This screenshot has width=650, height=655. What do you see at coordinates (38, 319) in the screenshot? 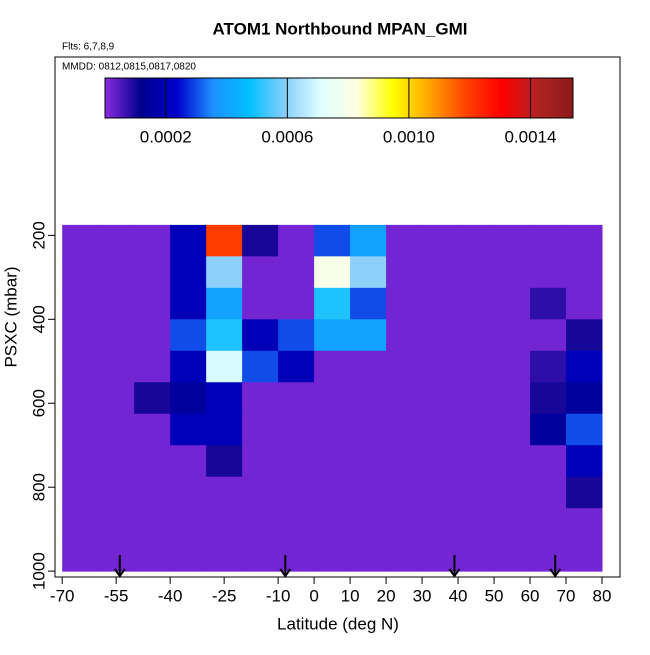
I see `y-tick-label: 400` at bounding box center [38, 319].